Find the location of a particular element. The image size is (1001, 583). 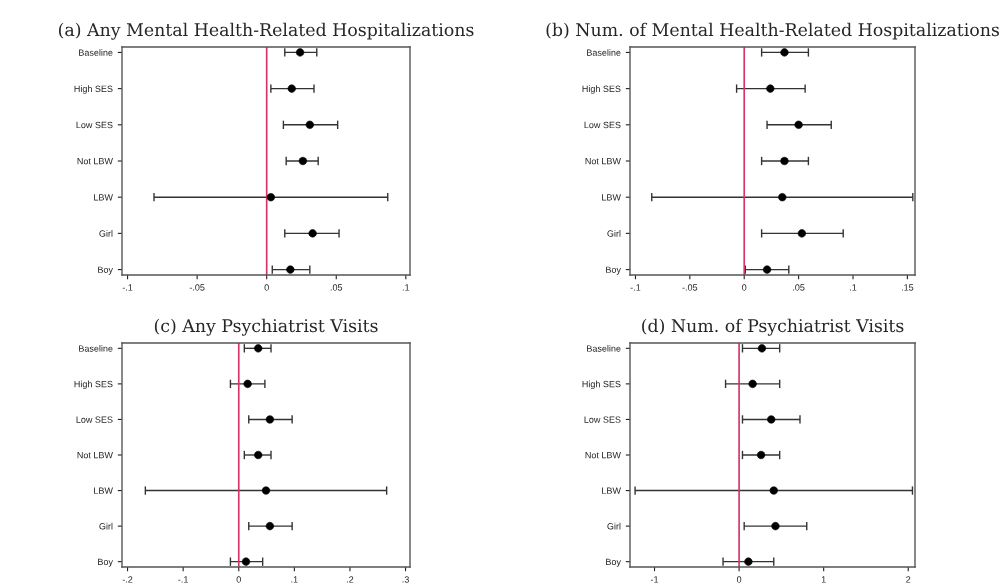

chart-title: (d) Num. of Psychiatrist Visits is located at coordinates (773, 327).